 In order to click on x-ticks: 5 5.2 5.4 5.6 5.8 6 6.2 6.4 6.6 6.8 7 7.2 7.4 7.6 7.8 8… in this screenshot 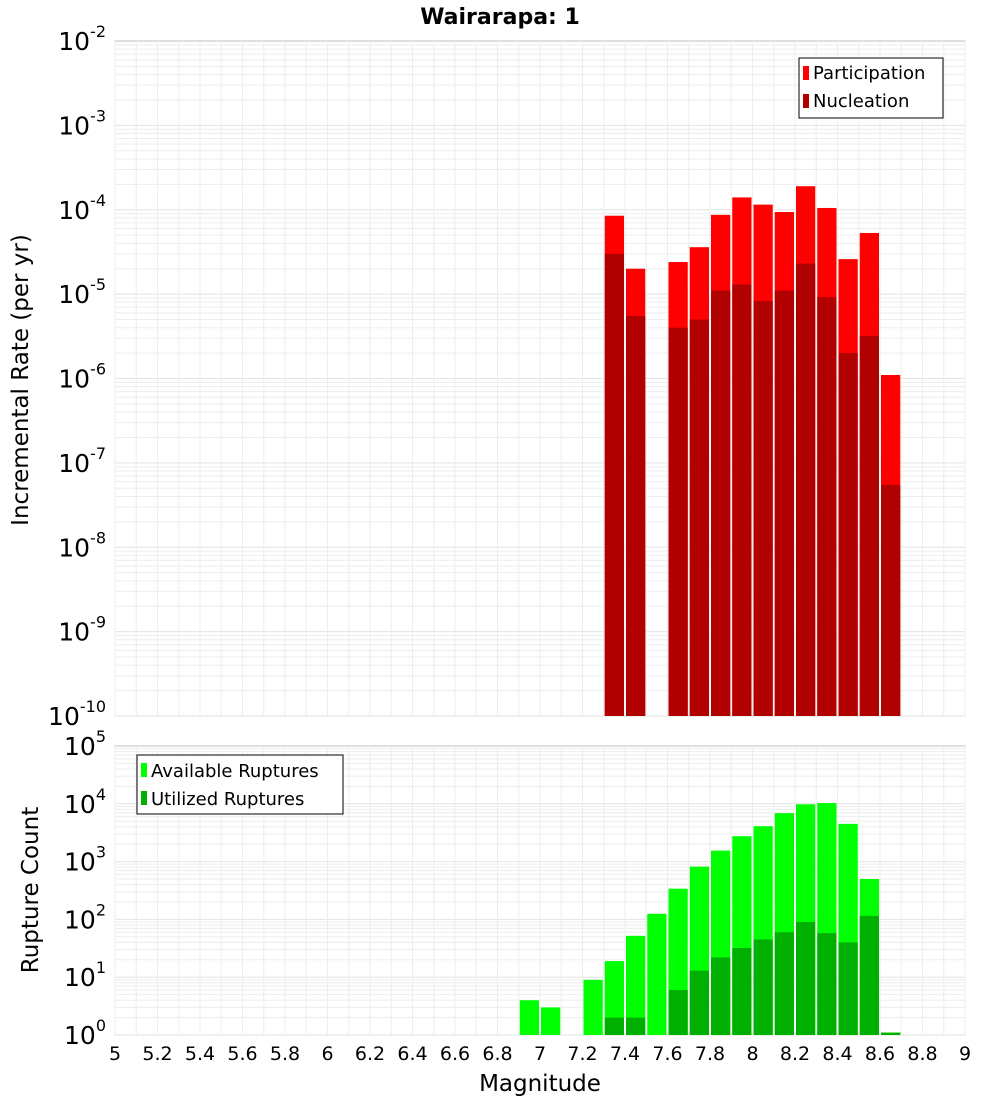, I will do `click(540, 1054)`.